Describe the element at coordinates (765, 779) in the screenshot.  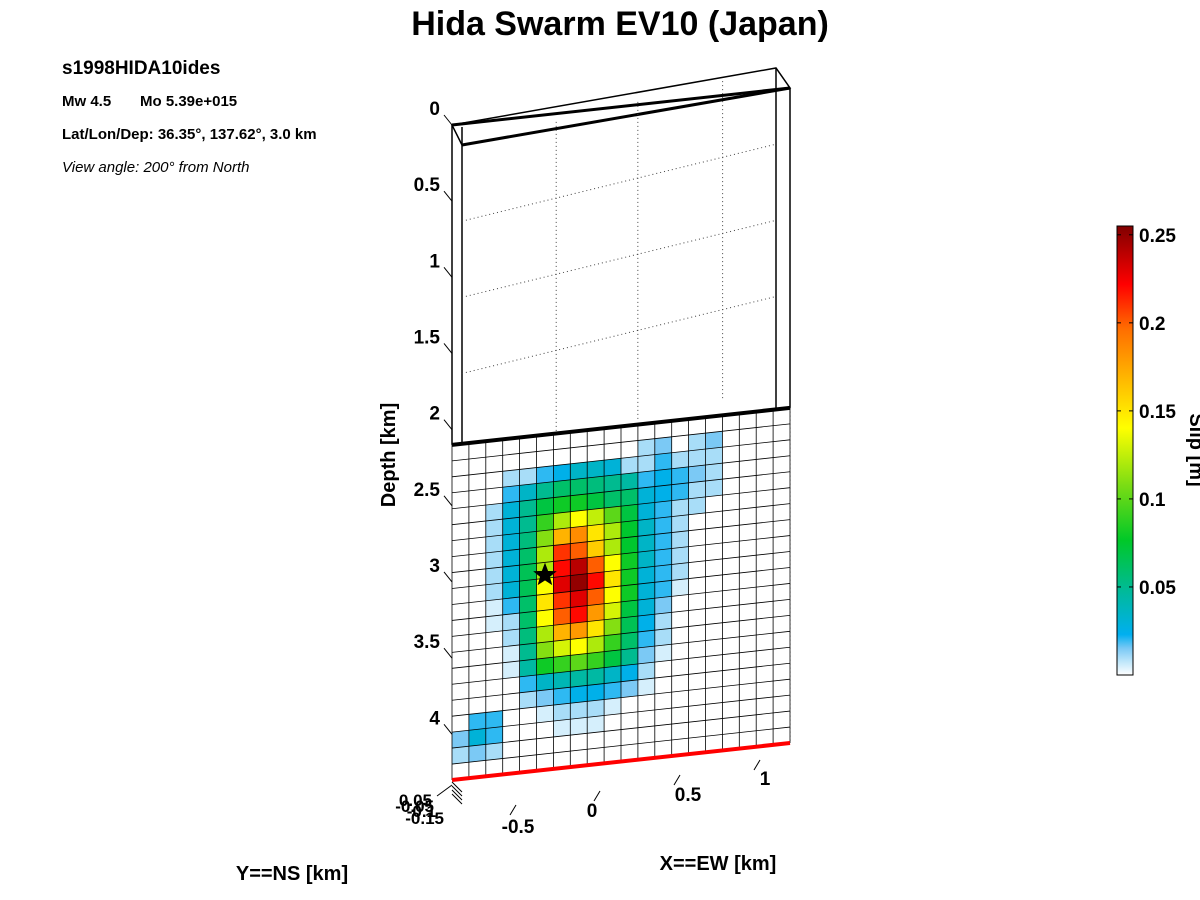
I see `x-tick-label: 1` at that location.